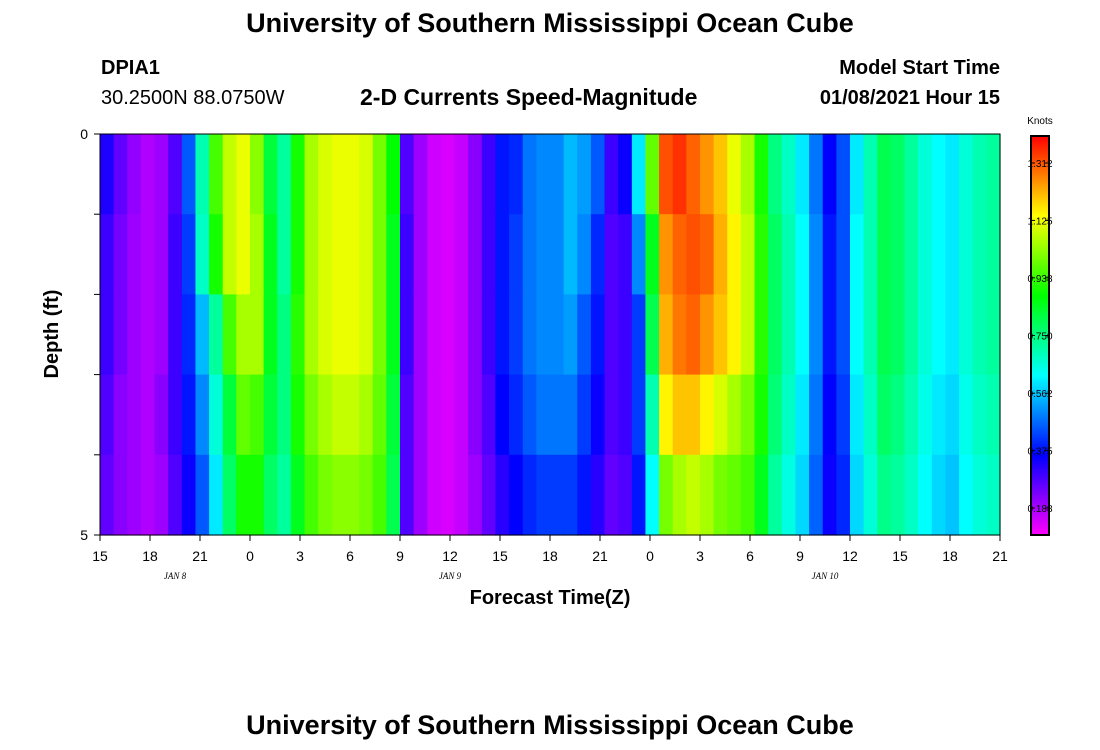  I want to click on day-label: JAN 8, so click(175, 576).